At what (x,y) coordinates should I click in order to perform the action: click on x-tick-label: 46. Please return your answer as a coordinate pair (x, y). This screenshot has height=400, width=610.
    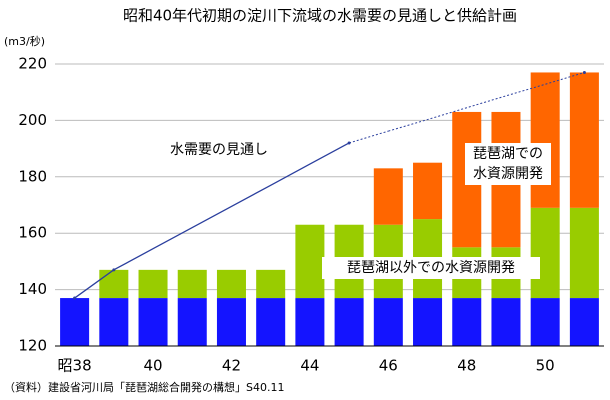
    Looking at the image, I should click on (388, 366).